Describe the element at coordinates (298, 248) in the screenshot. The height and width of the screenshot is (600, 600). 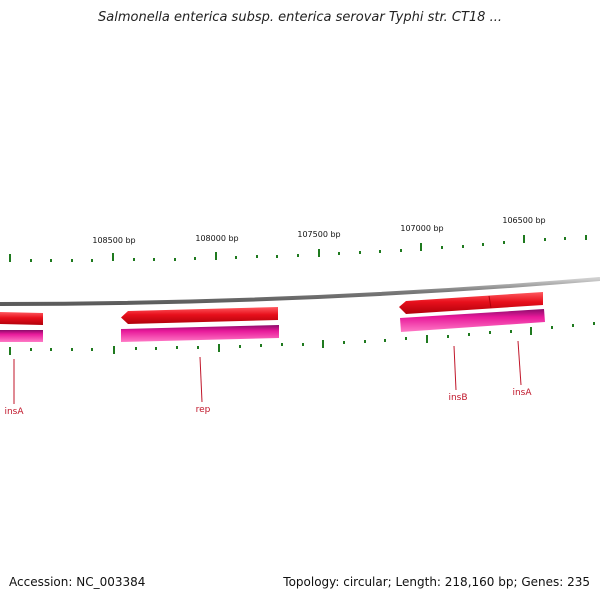
I see `upper-tick-row` at that location.